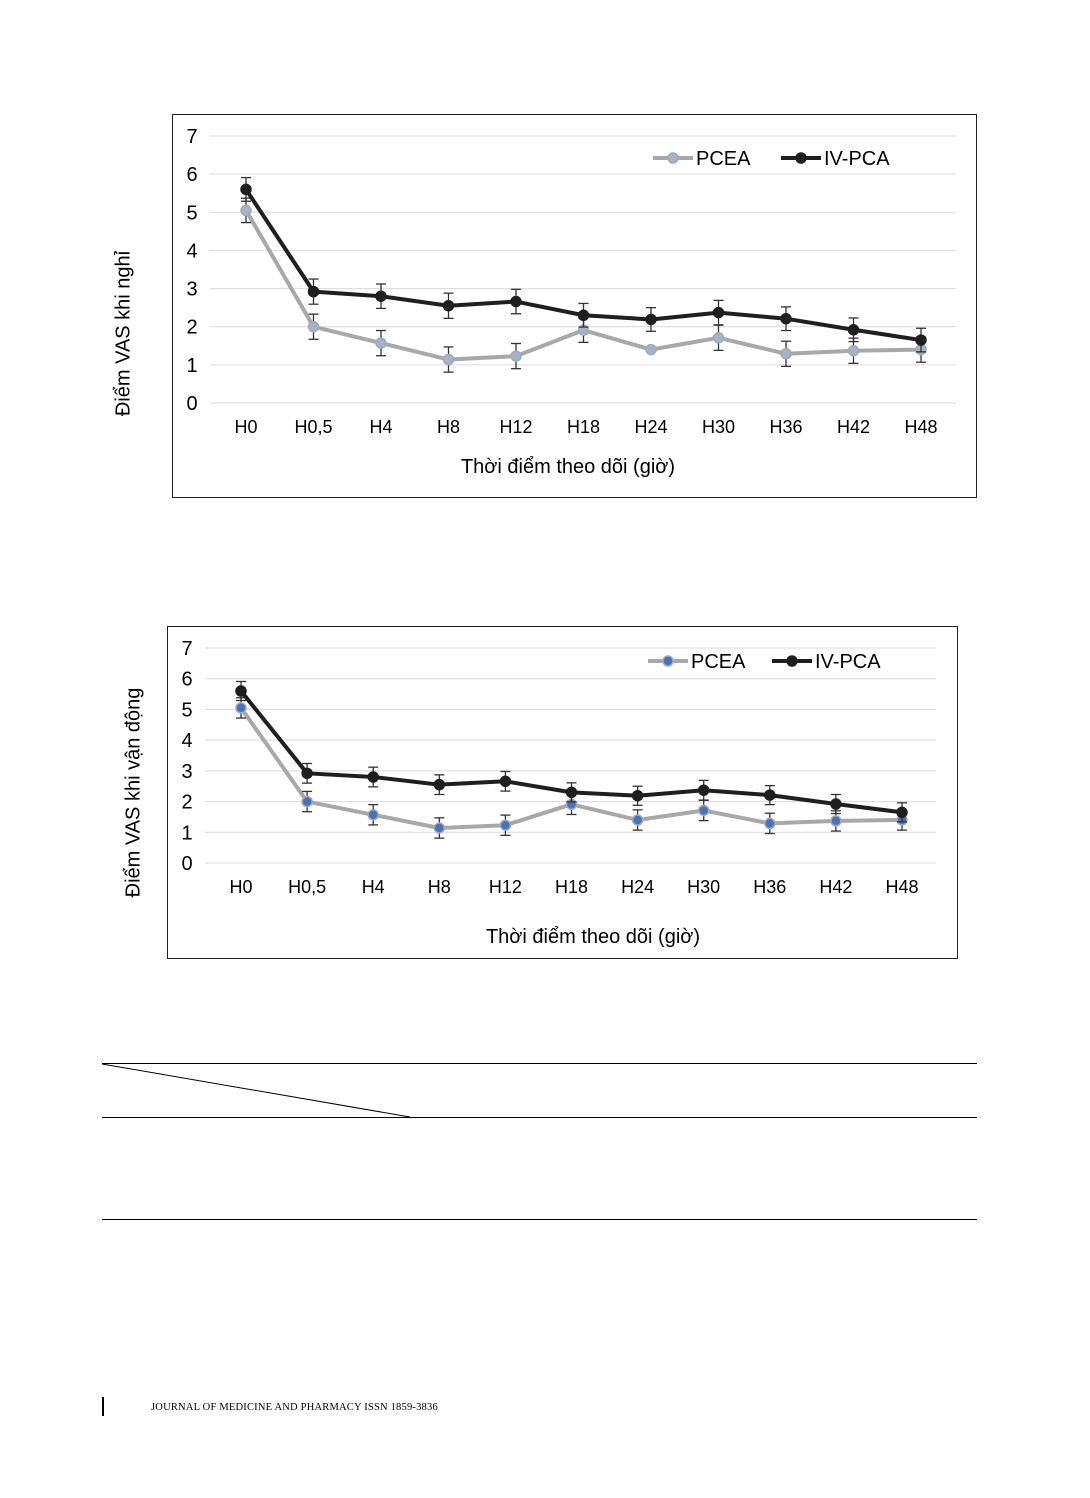 This screenshot has height=1498, width=1090. What do you see at coordinates (256, 1090) in the screenshot?
I see `table-diagonal-header` at bounding box center [256, 1090].